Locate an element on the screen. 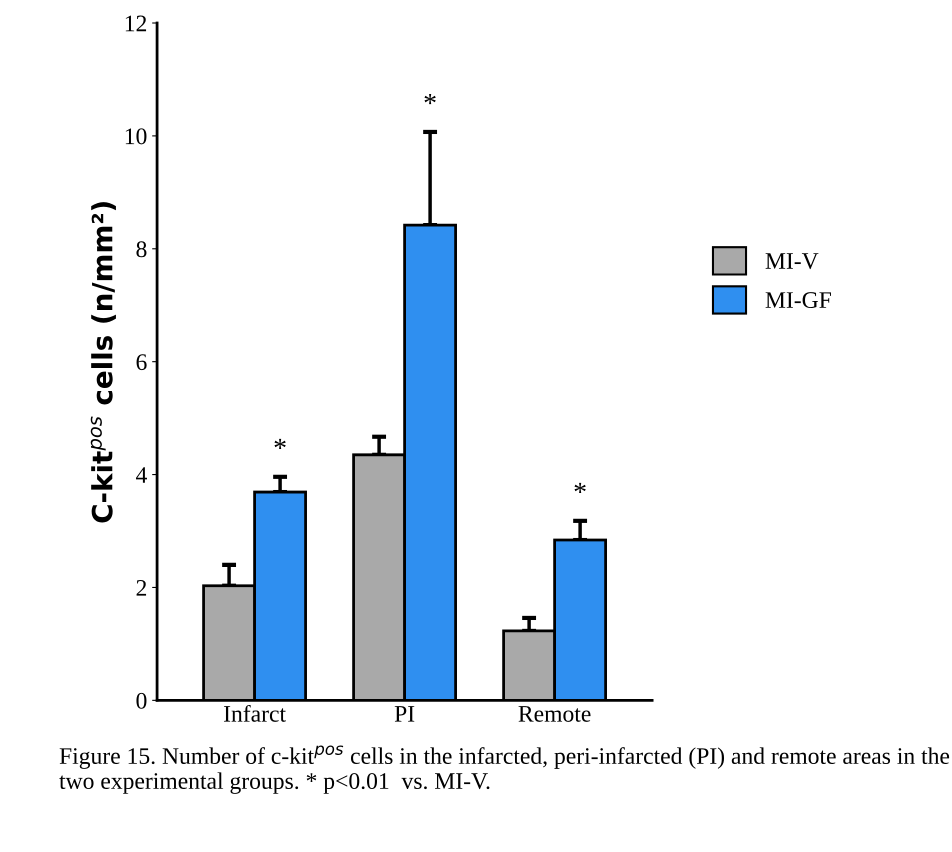 This screenshot has height=852, width=952. y-tick-label: 12 is located at coordinates (136, 24).